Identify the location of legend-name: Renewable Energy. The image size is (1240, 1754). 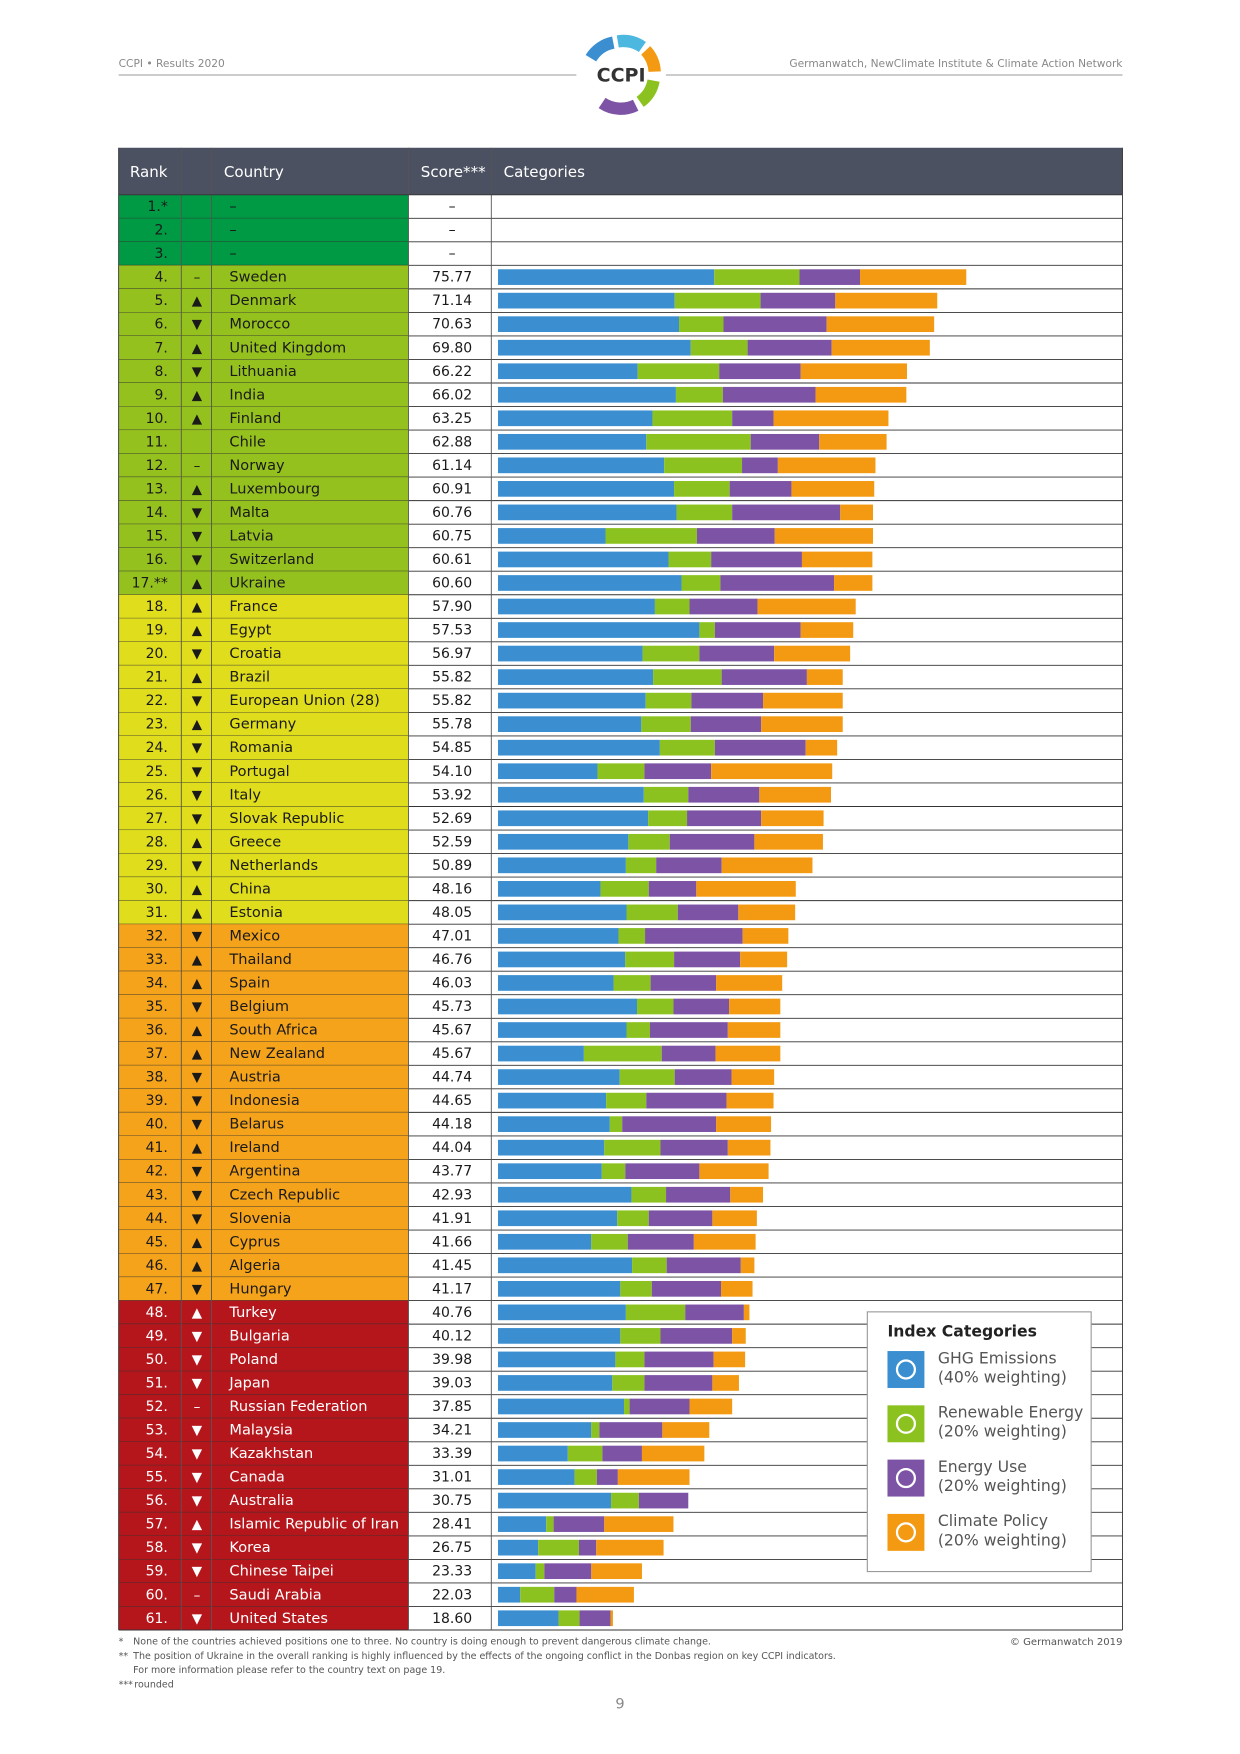
(1010, 1412).